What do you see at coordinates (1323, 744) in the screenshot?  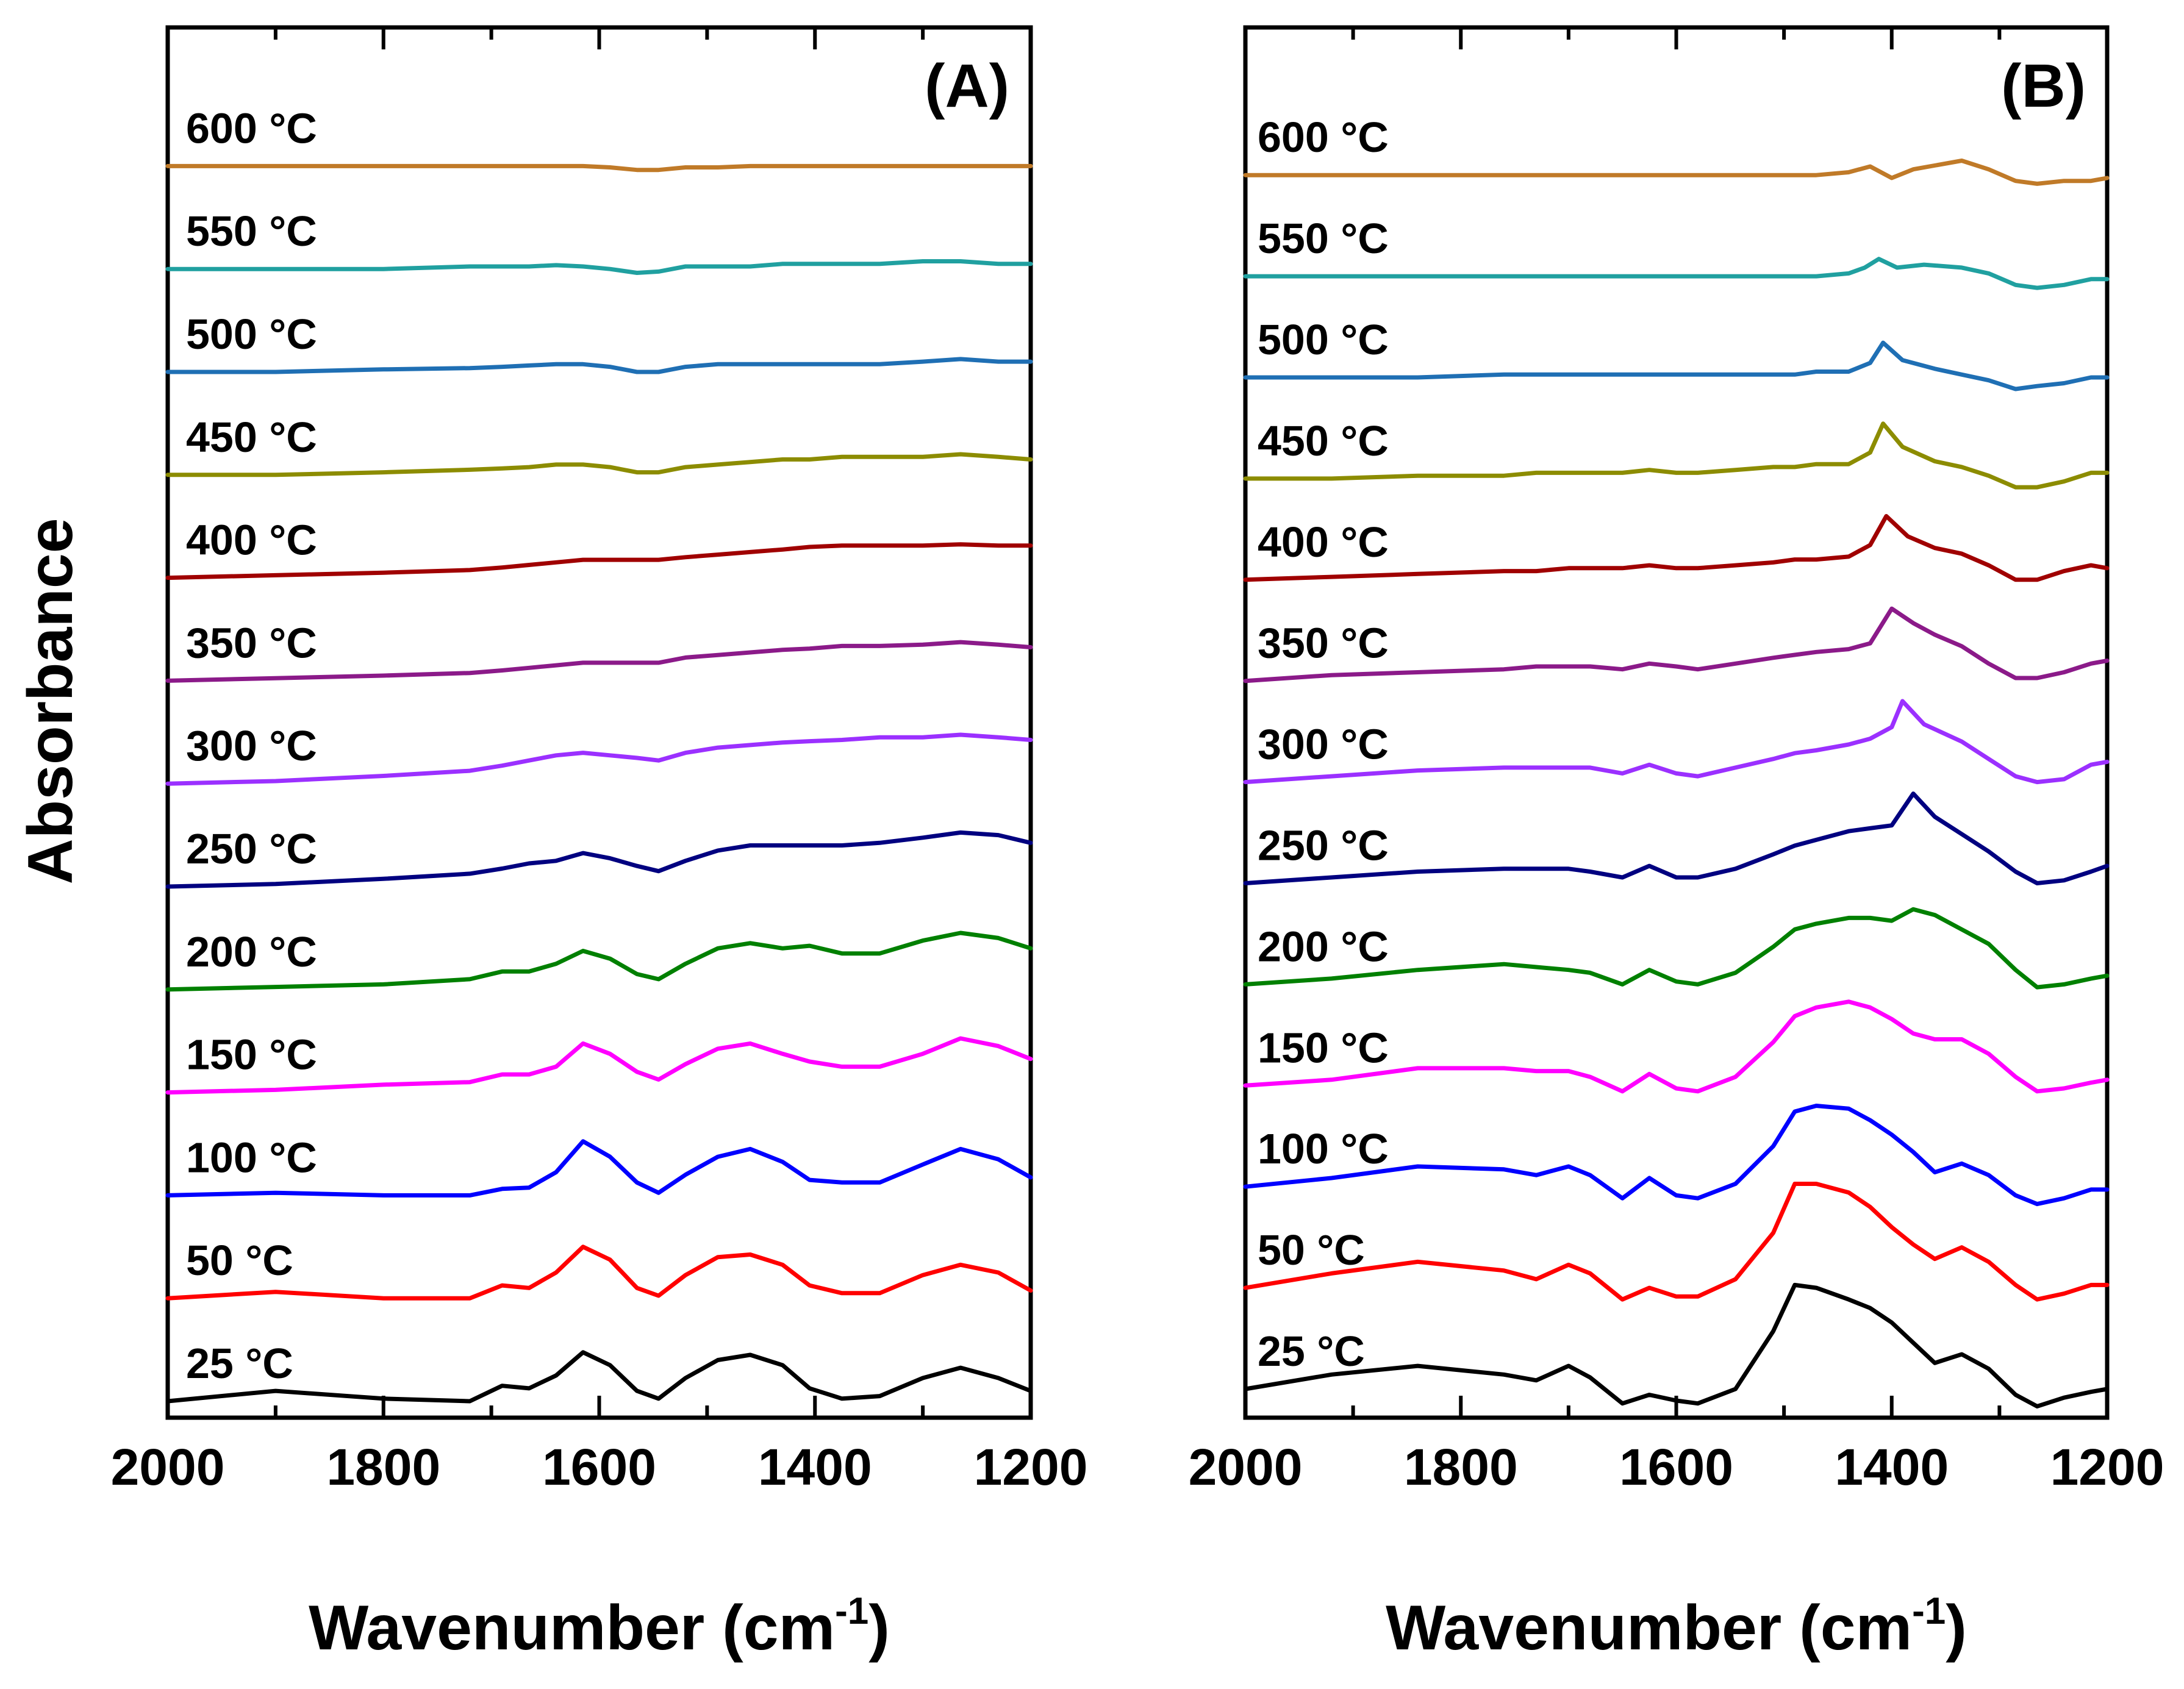 I see `panel-b-temp-label-300c: 300 °C` at bounding box center [1323, 744].